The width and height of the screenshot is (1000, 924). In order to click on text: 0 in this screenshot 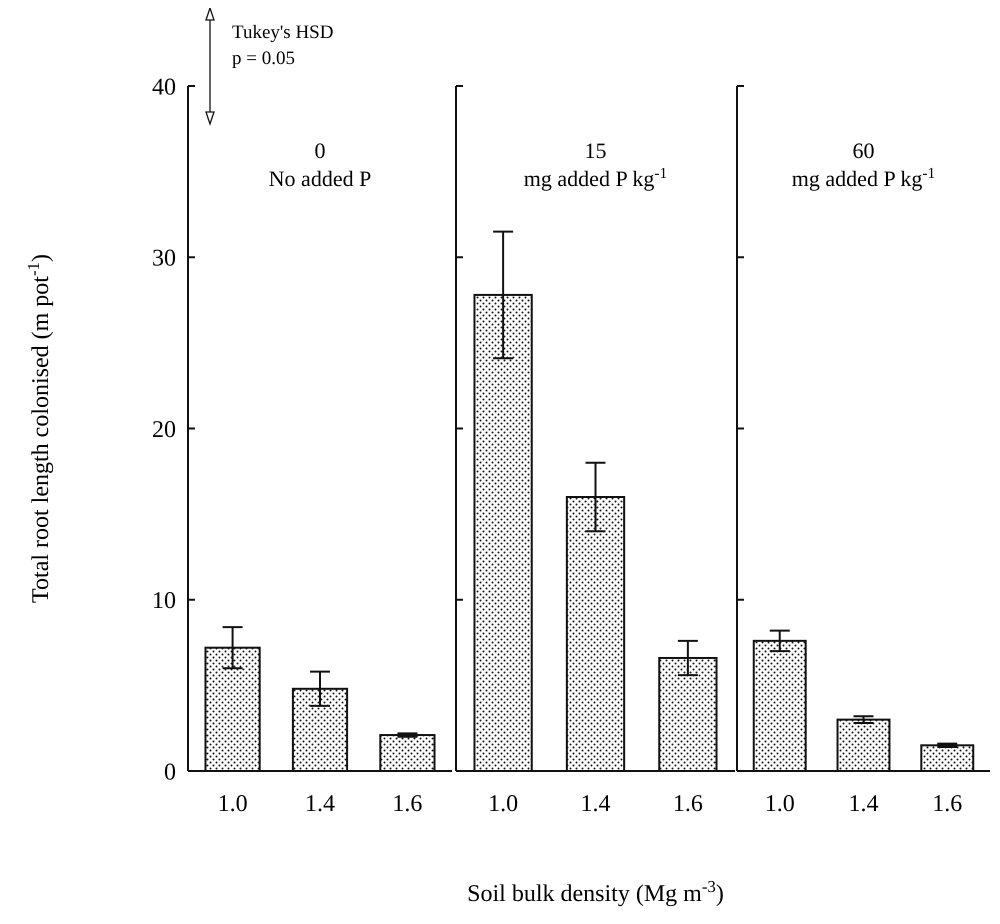, I will do `click(320, 150)`.